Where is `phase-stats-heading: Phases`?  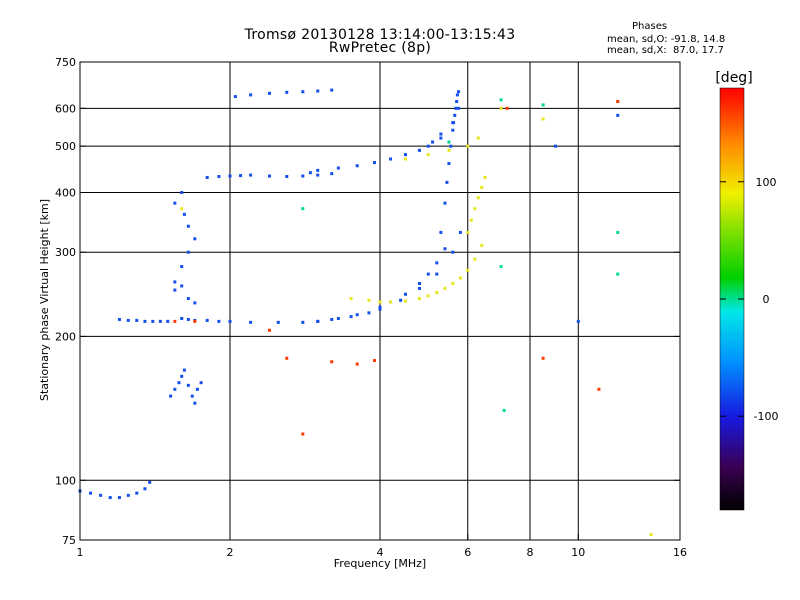
phase-stats-heading: Phases is located at coordinates (650, 26).